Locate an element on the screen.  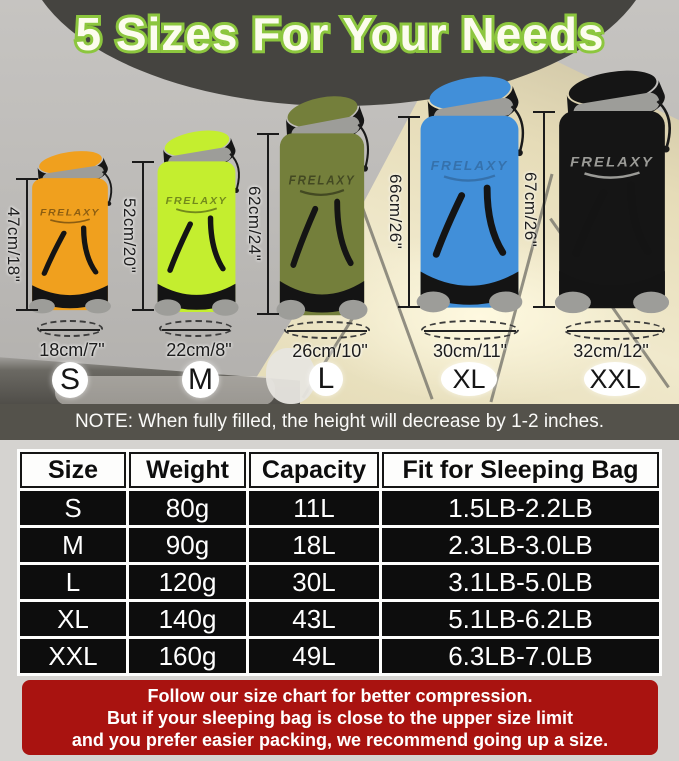
cell-size: XL is located at coordinates (73, 619).